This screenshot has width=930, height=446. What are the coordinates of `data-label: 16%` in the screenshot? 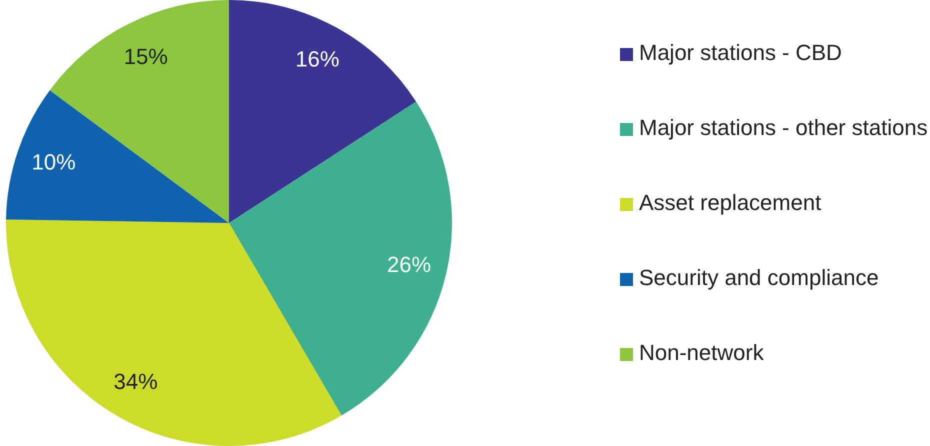 It's located at (317, 59).